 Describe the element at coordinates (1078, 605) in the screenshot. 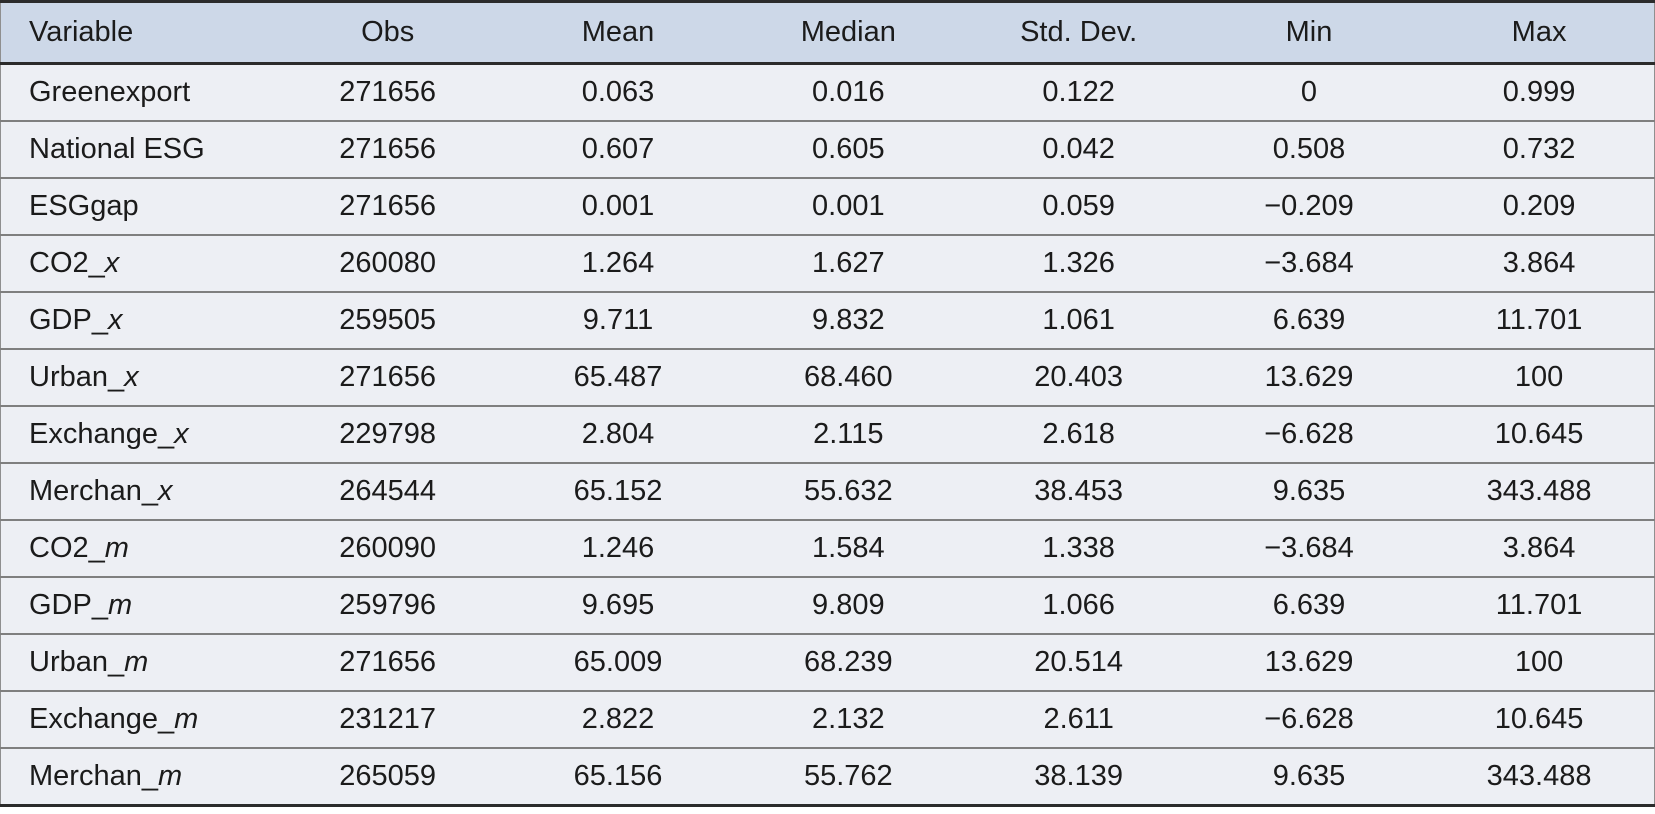

I see `std-dev-value-cell: 1.066` at that location.